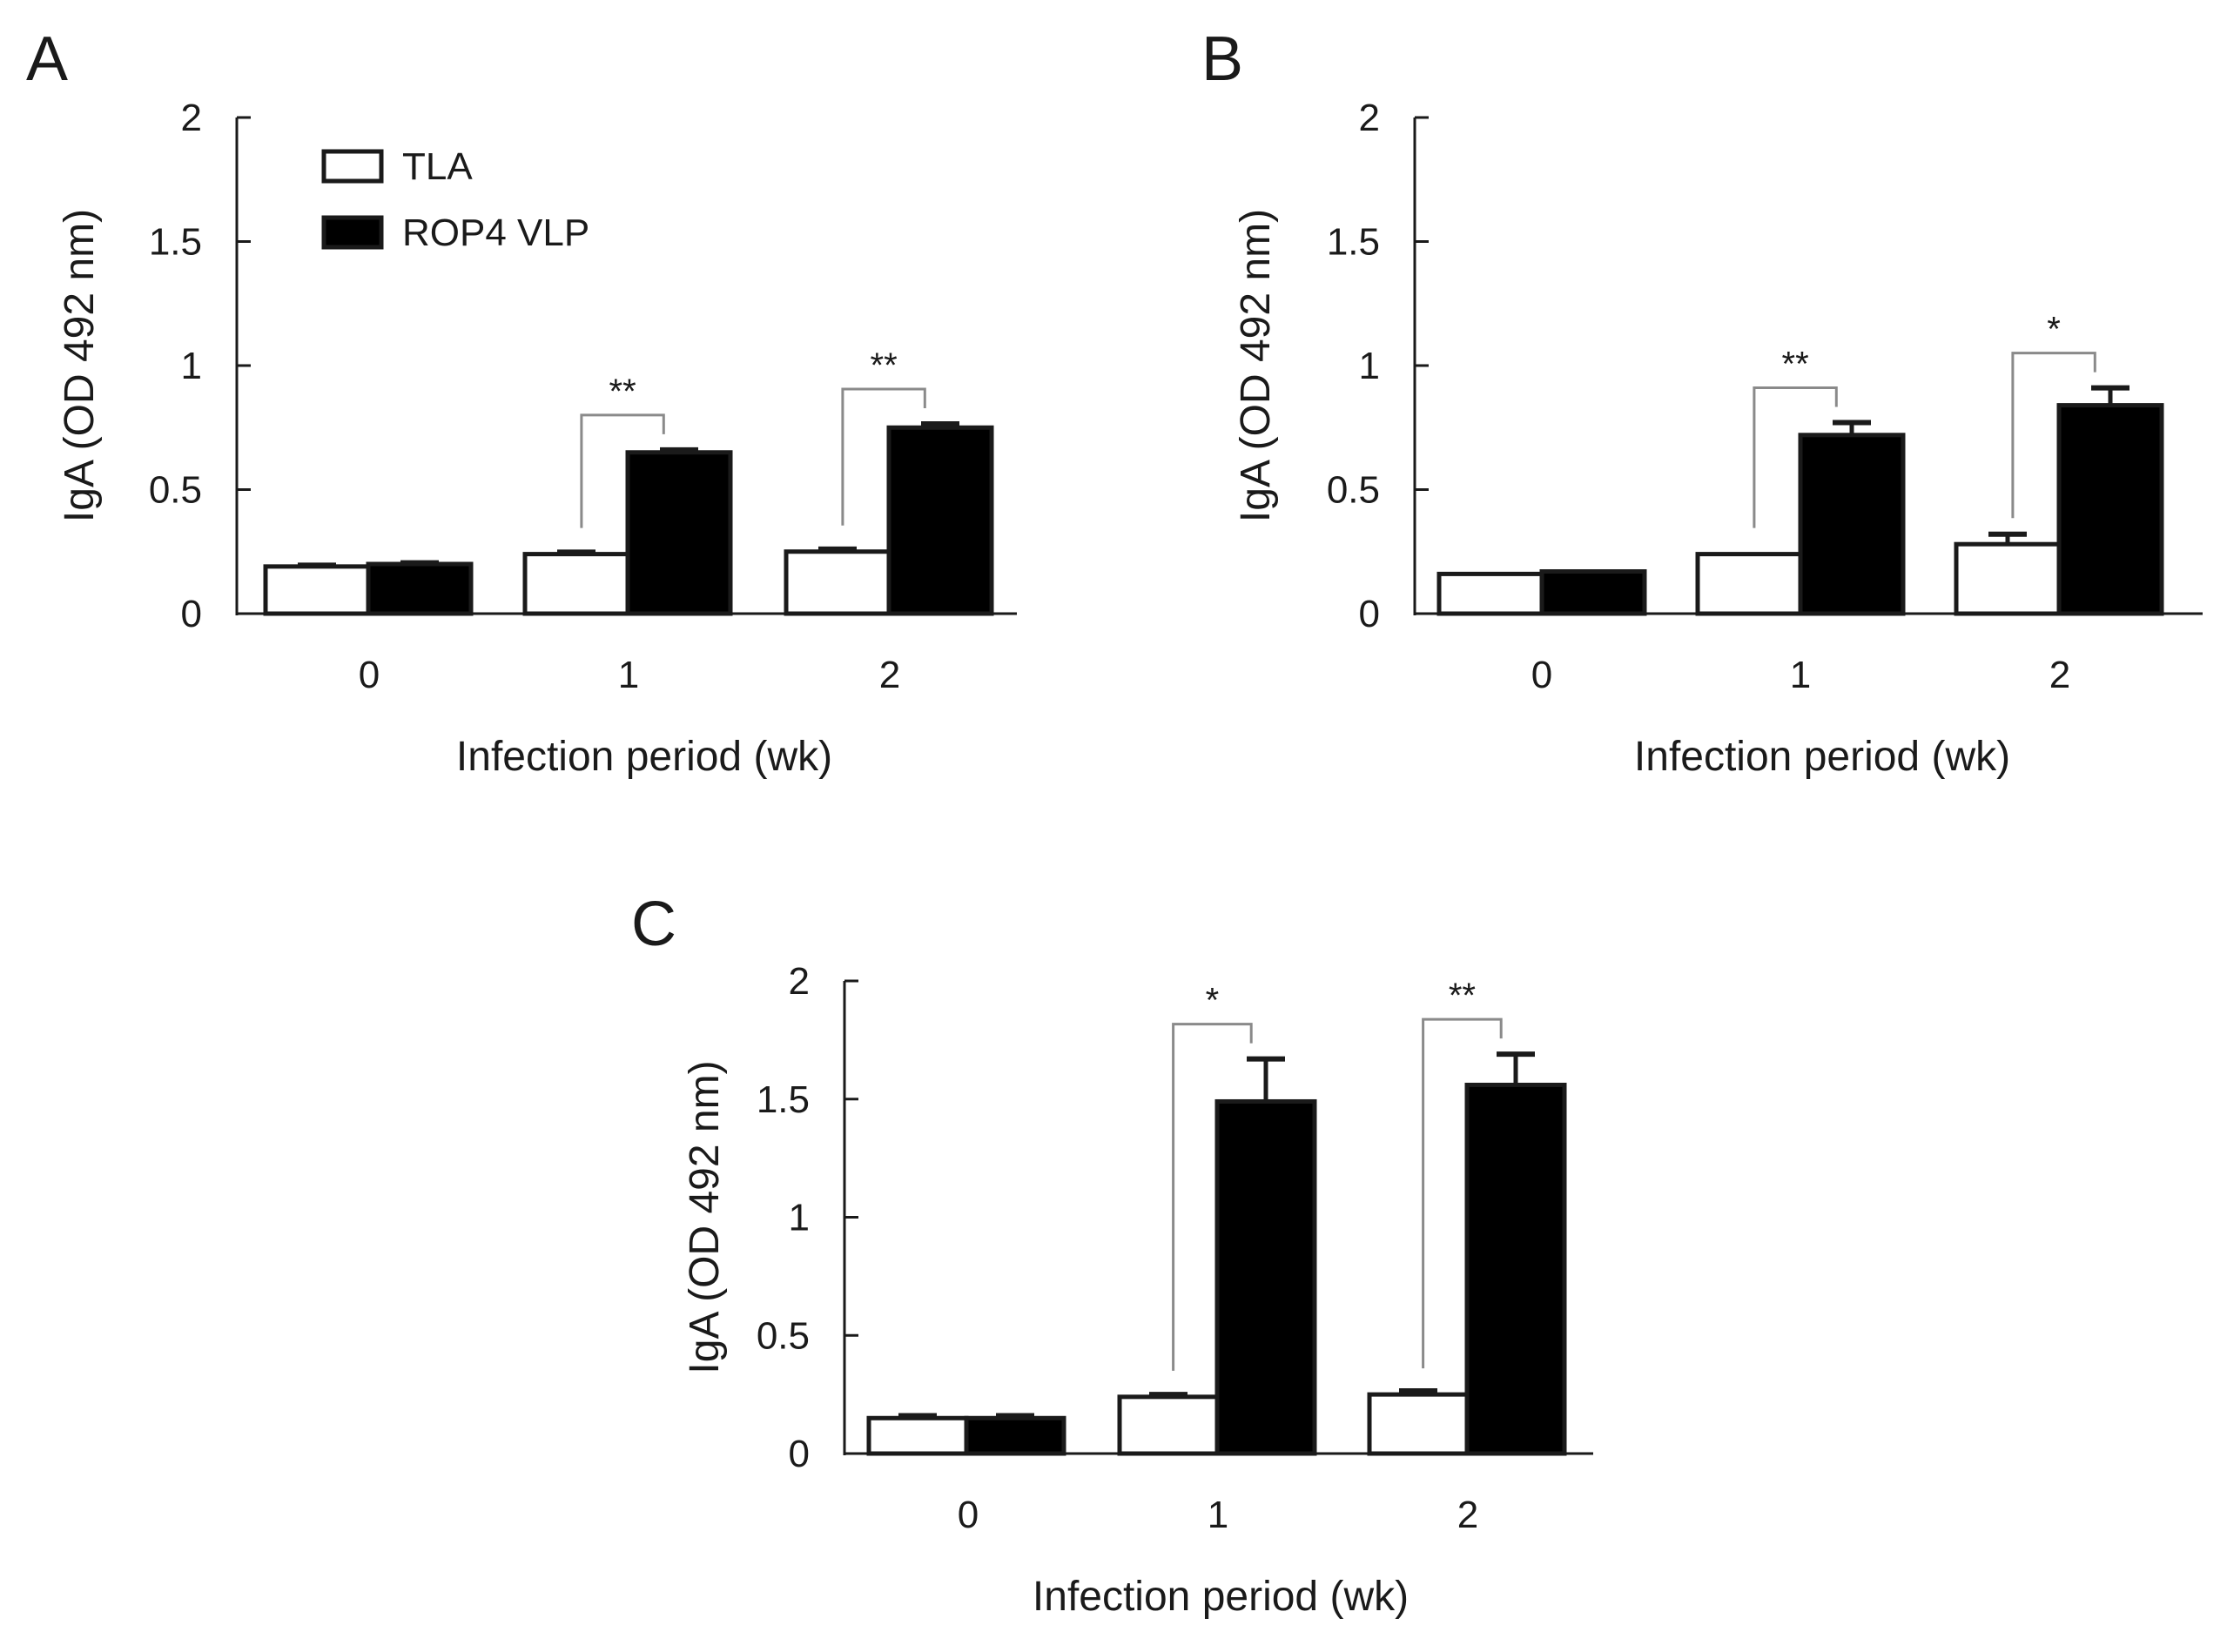 The height and width of the screenshot is (1652, 2227). I want to click on legend-label-tla: TLA, so click(437, 167).